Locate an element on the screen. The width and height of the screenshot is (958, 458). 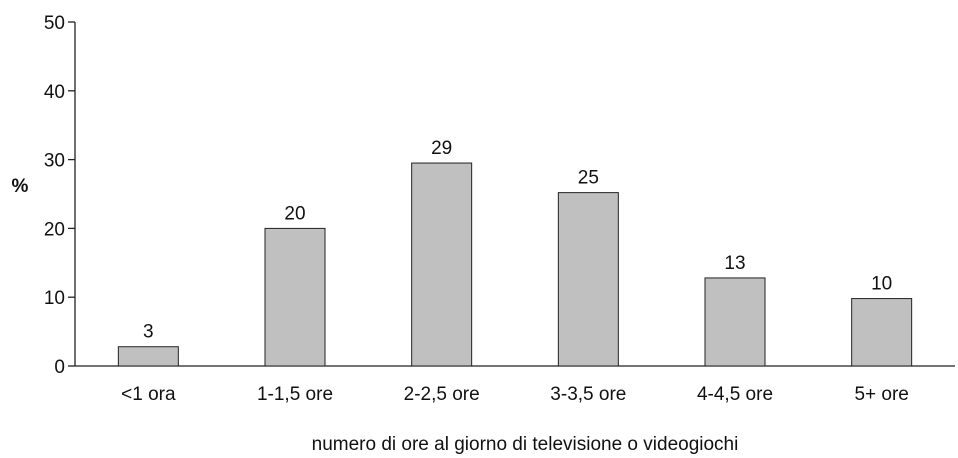
bar-value-label: 25 is located at coordinates (588, 178).